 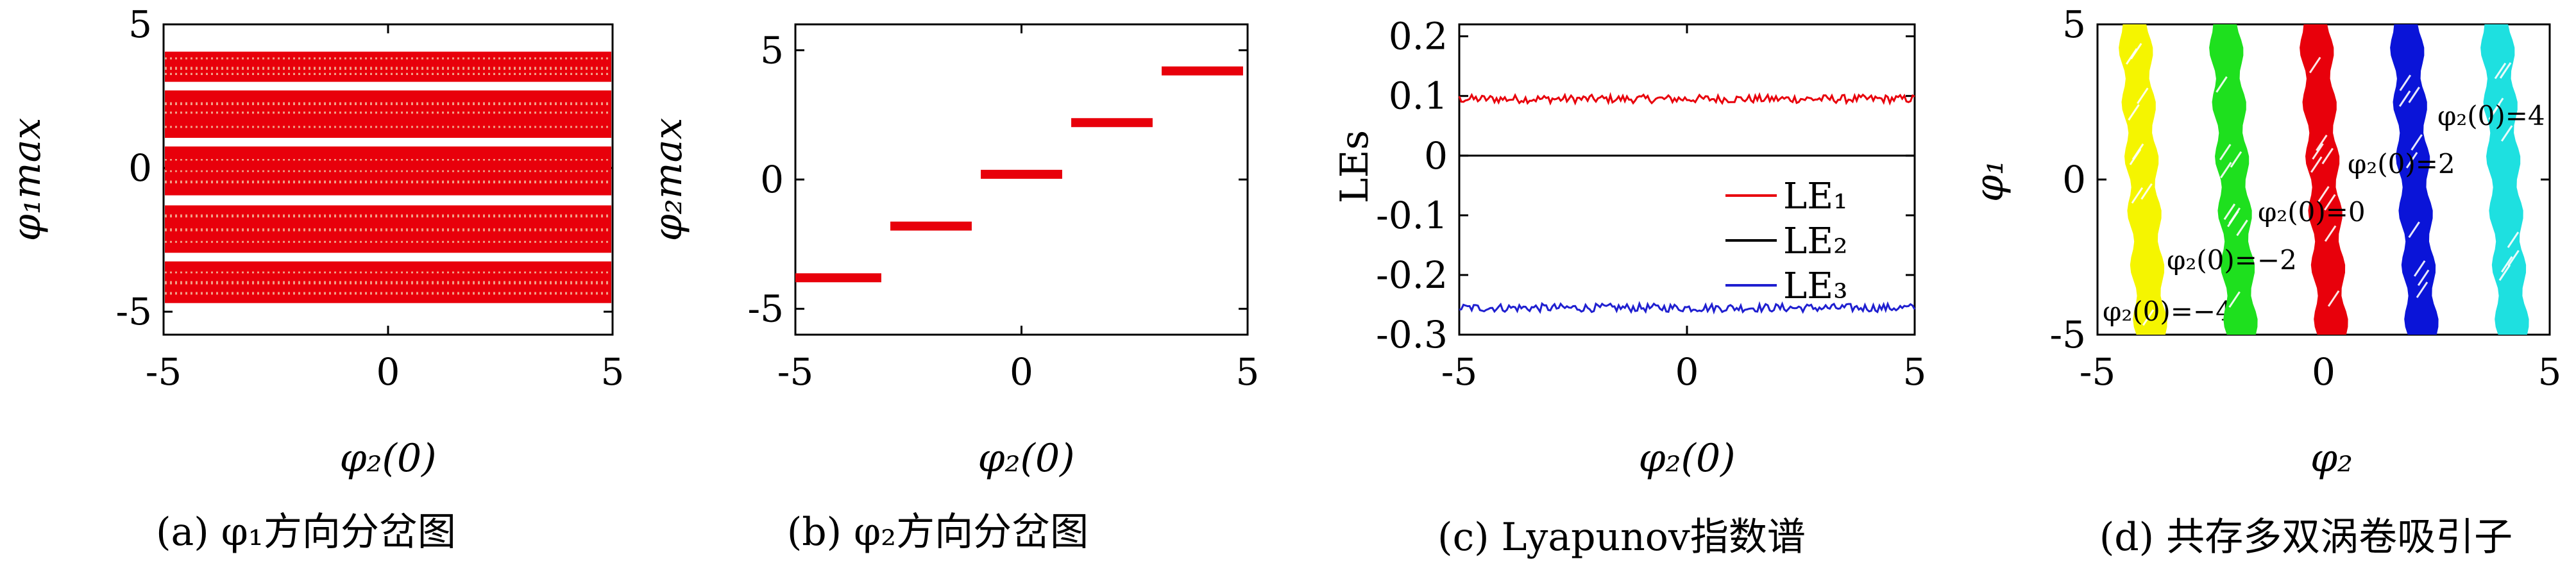 What do you see at coordinates (1815, 241) in the screenshot?
I see `legend-label: LE₂` at bounding box center [1815, 241].